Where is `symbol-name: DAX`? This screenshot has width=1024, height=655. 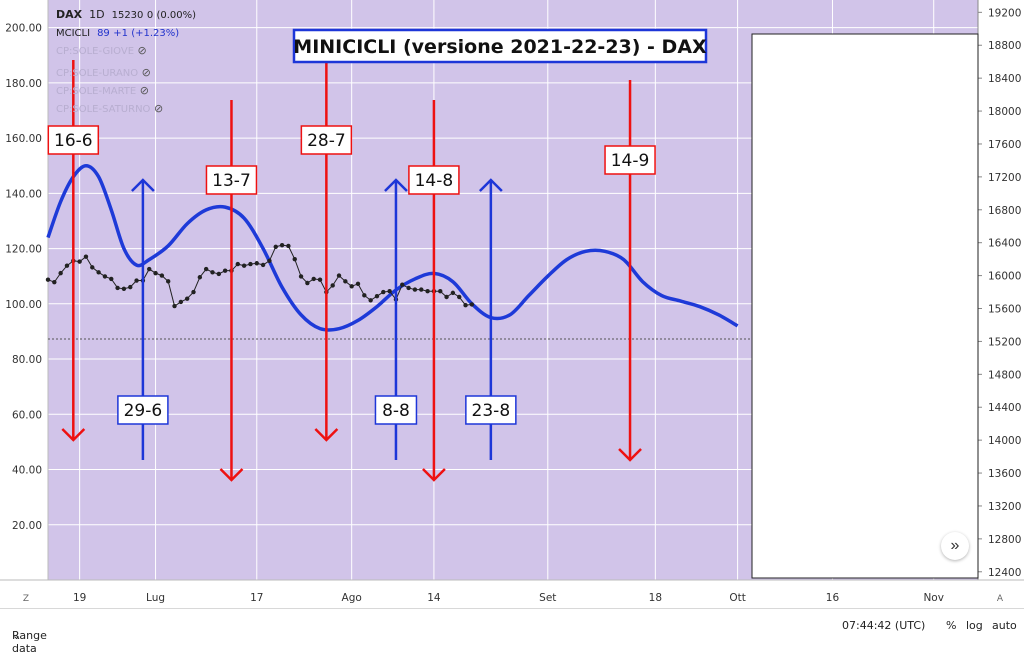
symbol-name: DAX is located at coordinates (69, 14).